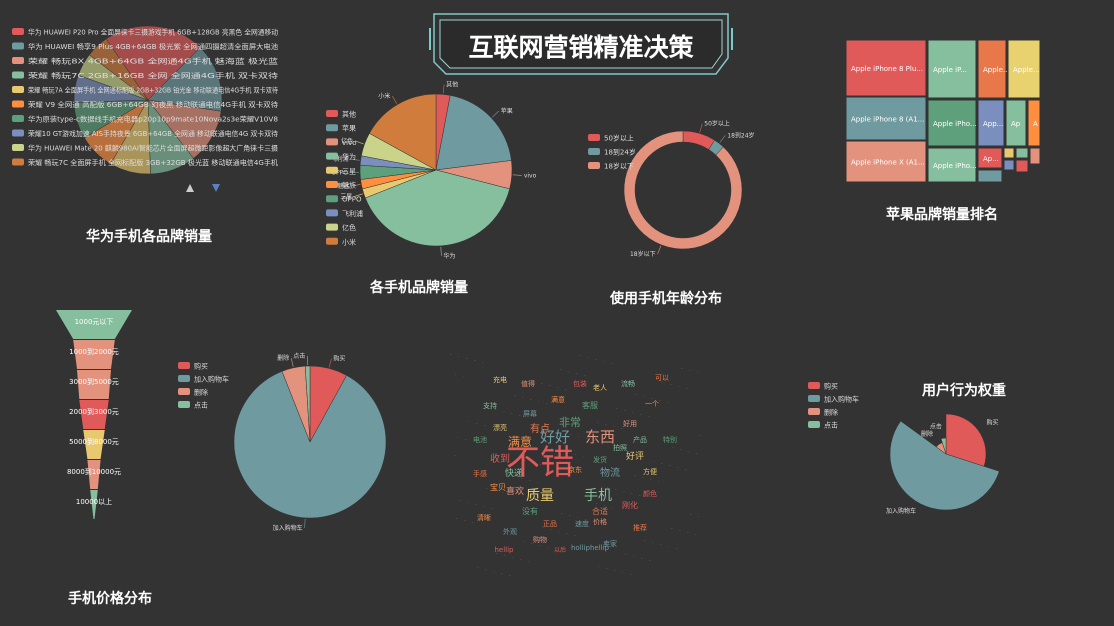 This screenshot has width=1114, height=626. What do you see at coordinates (349, 185) in the screenshot?
I see `brands-legend-item: 魅族` at bounding box center [349, 185].